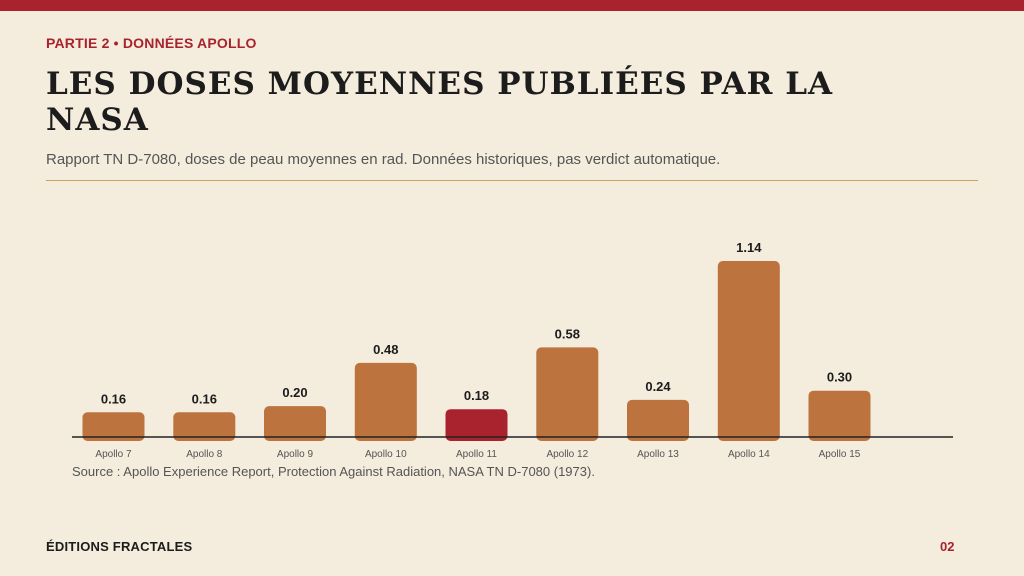  What do you see at coordinates (440, 102) in the screenshot?
I see `page-title: LES DOSES MOYENNES PUBLIÉES PAR LA NASA` at bounding box center [440, 102].